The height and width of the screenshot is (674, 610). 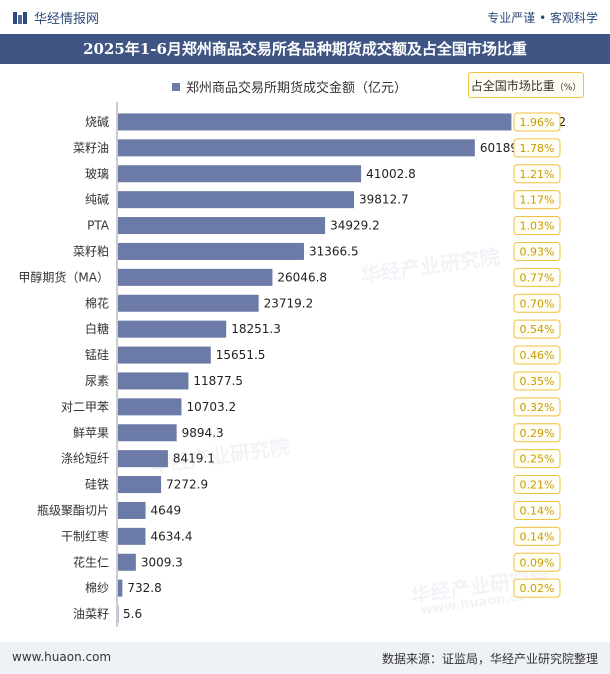 I want to click on share-label: 1.03%, so click(x=537, y=226).